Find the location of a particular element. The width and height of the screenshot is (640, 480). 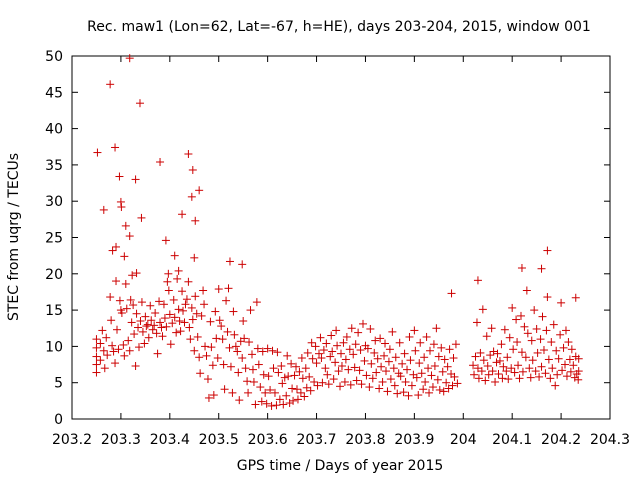

x-tick-label: 204.1 is located at coordinates (512, 440).